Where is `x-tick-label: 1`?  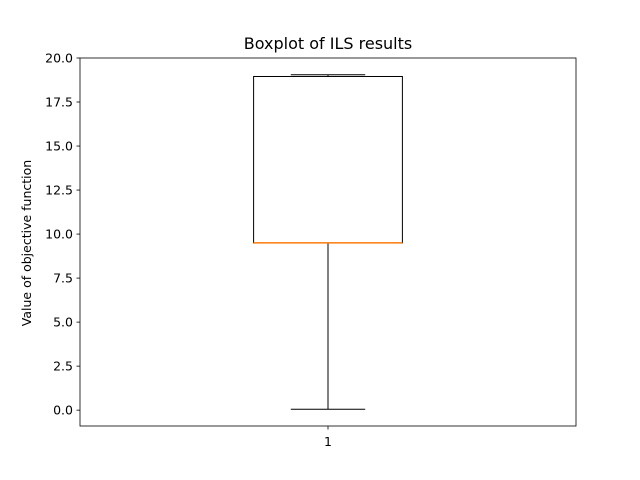
x-tick-label: 1 is located at coordinates (328, 441).